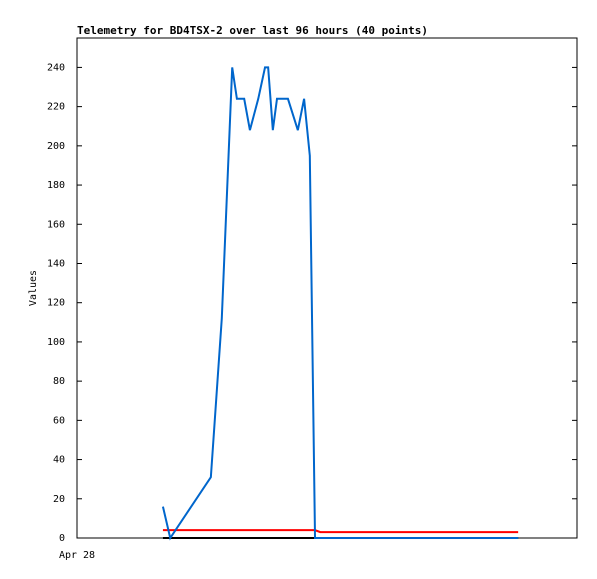 This screenshot has width=597, height=579. What do you see at coordinates (62, 538) in the screenshot?
I see `y-tick-label: 0` at bounding box center [62, 538].